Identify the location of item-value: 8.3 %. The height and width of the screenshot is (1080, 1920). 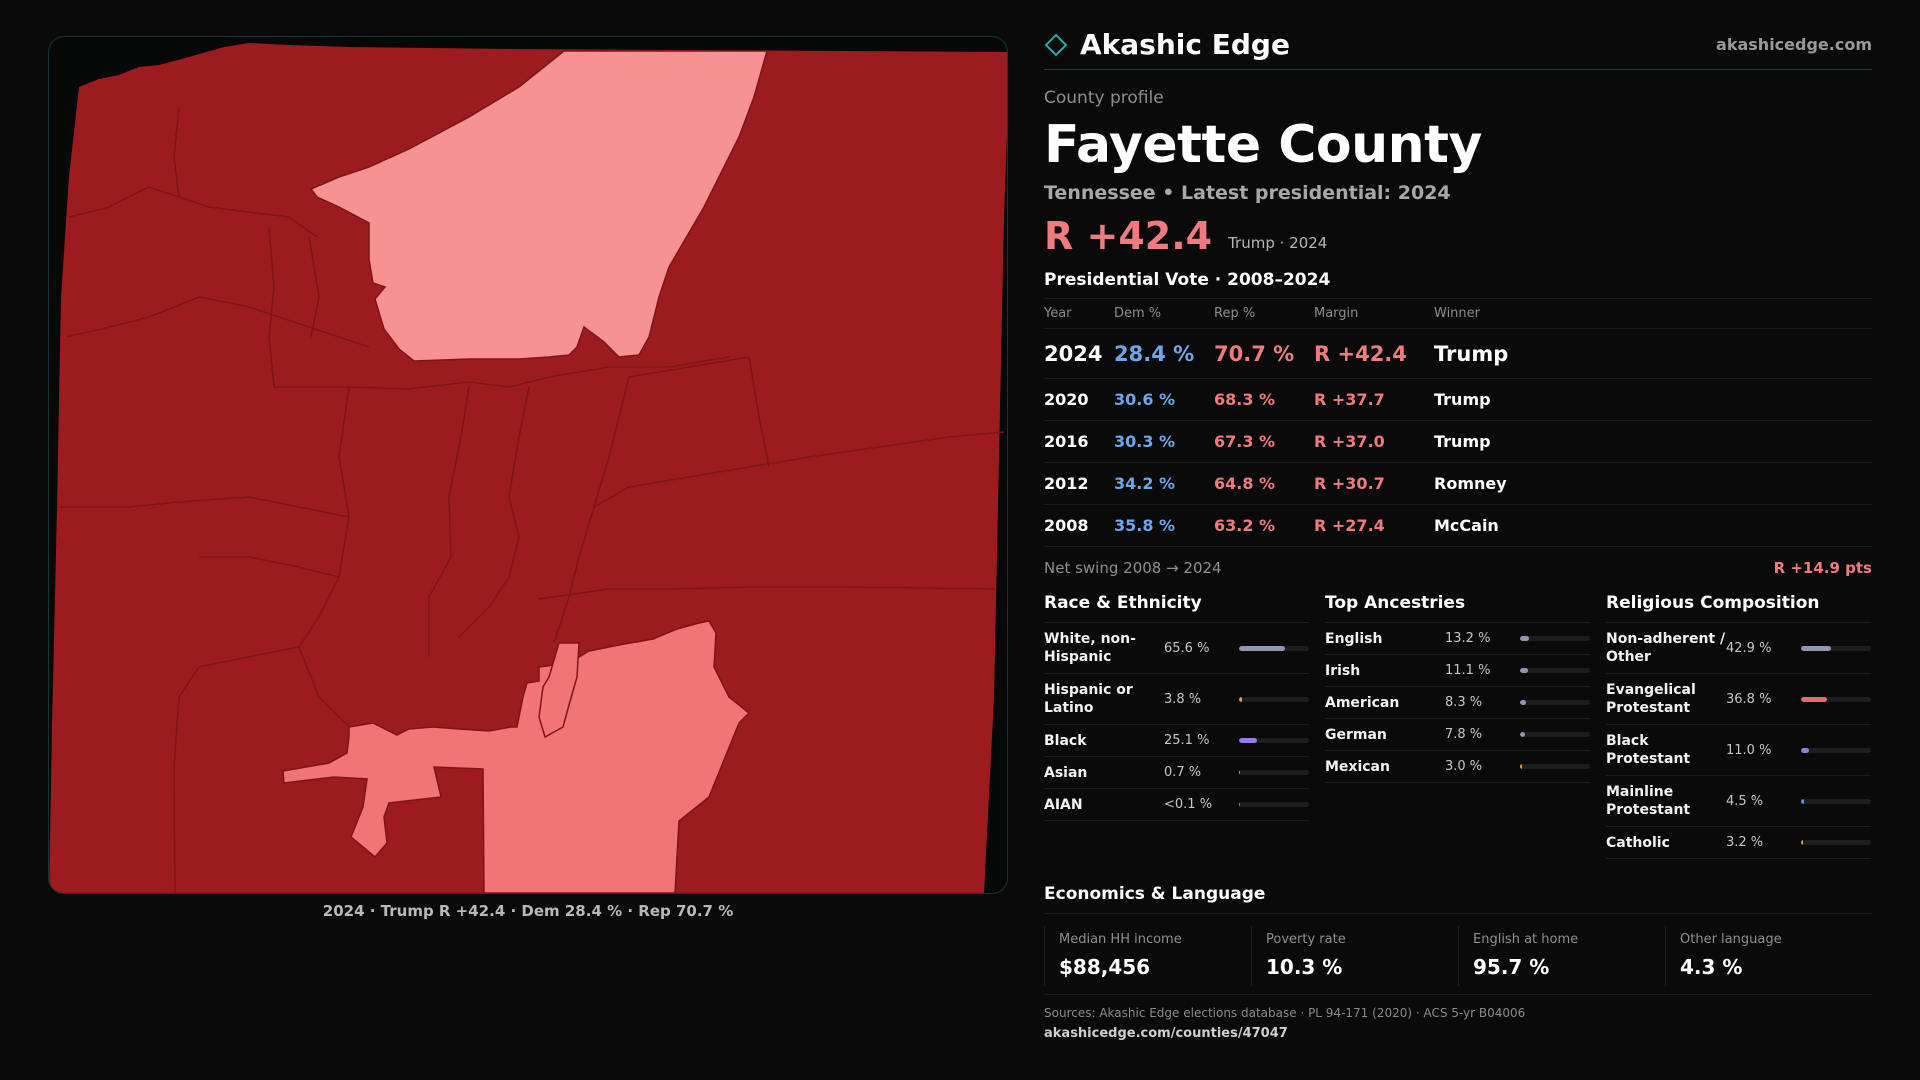
(1464, 702).